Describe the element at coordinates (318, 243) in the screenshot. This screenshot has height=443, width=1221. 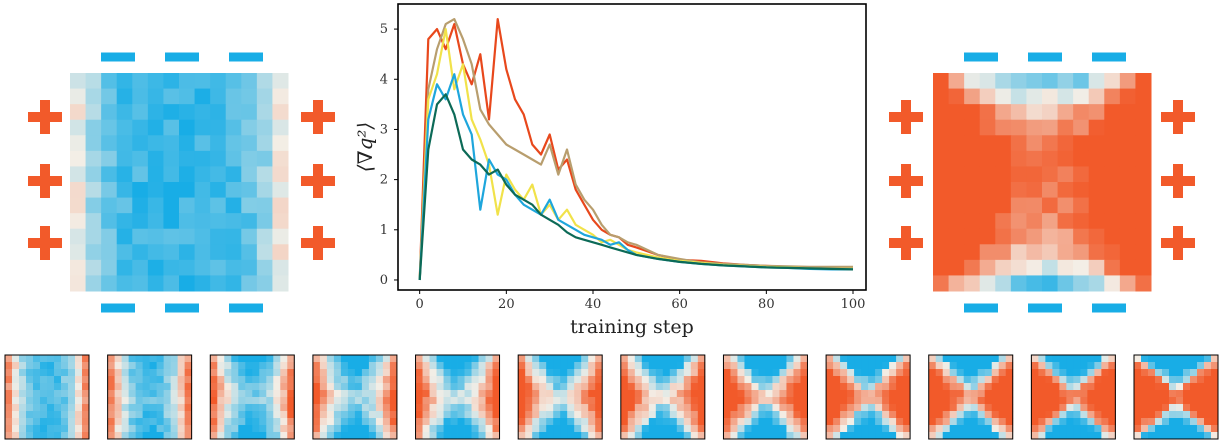
I see `plus-icon` at that location.